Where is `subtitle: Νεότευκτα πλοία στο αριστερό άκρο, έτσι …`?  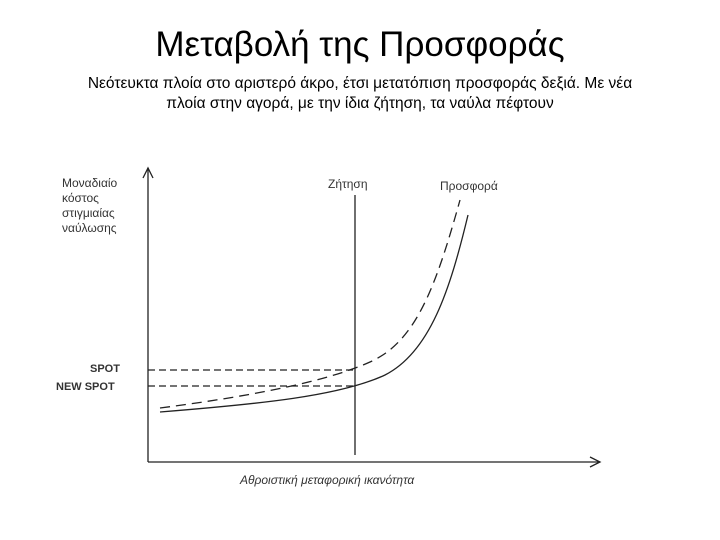 subtitle: Νεότευκτα πλοία στο αριστερό άκρο, έτσι … is located at coordinates (360, 83).